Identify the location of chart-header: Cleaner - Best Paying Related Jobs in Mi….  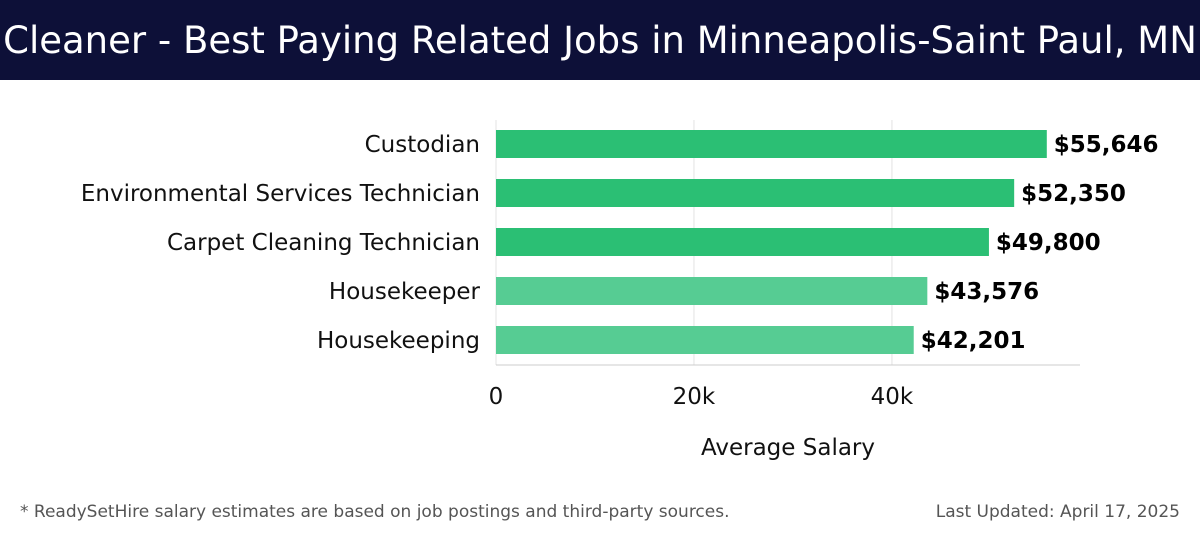
(600, 40).